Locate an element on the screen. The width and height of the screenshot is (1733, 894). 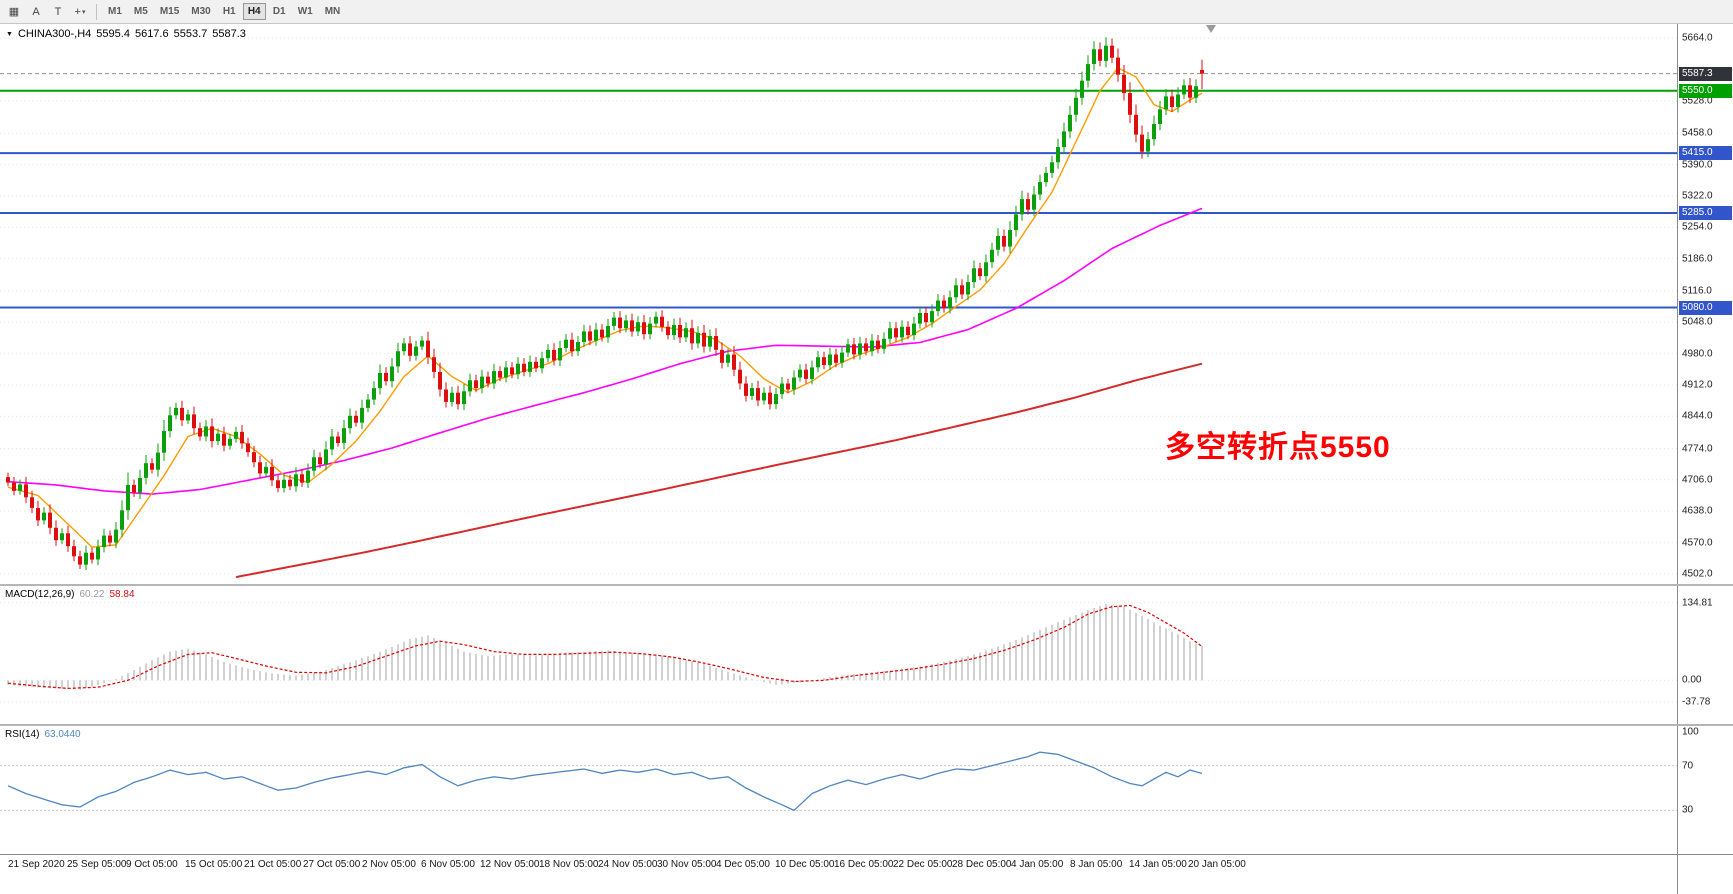
grid-pattern-button: ▦ is located at coordinates (14, 12).